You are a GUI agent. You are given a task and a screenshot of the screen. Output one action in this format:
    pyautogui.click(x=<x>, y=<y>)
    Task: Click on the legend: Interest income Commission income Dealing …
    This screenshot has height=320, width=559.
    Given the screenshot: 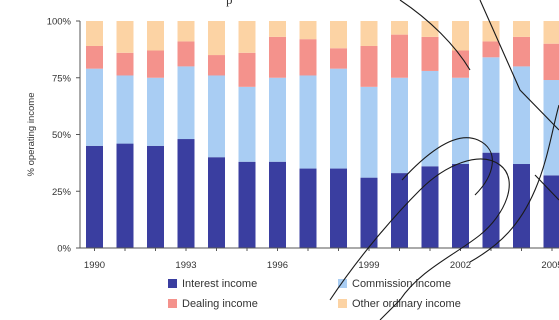 What is the action you would take?
    pyautogui.click(x=314, y=294)
    